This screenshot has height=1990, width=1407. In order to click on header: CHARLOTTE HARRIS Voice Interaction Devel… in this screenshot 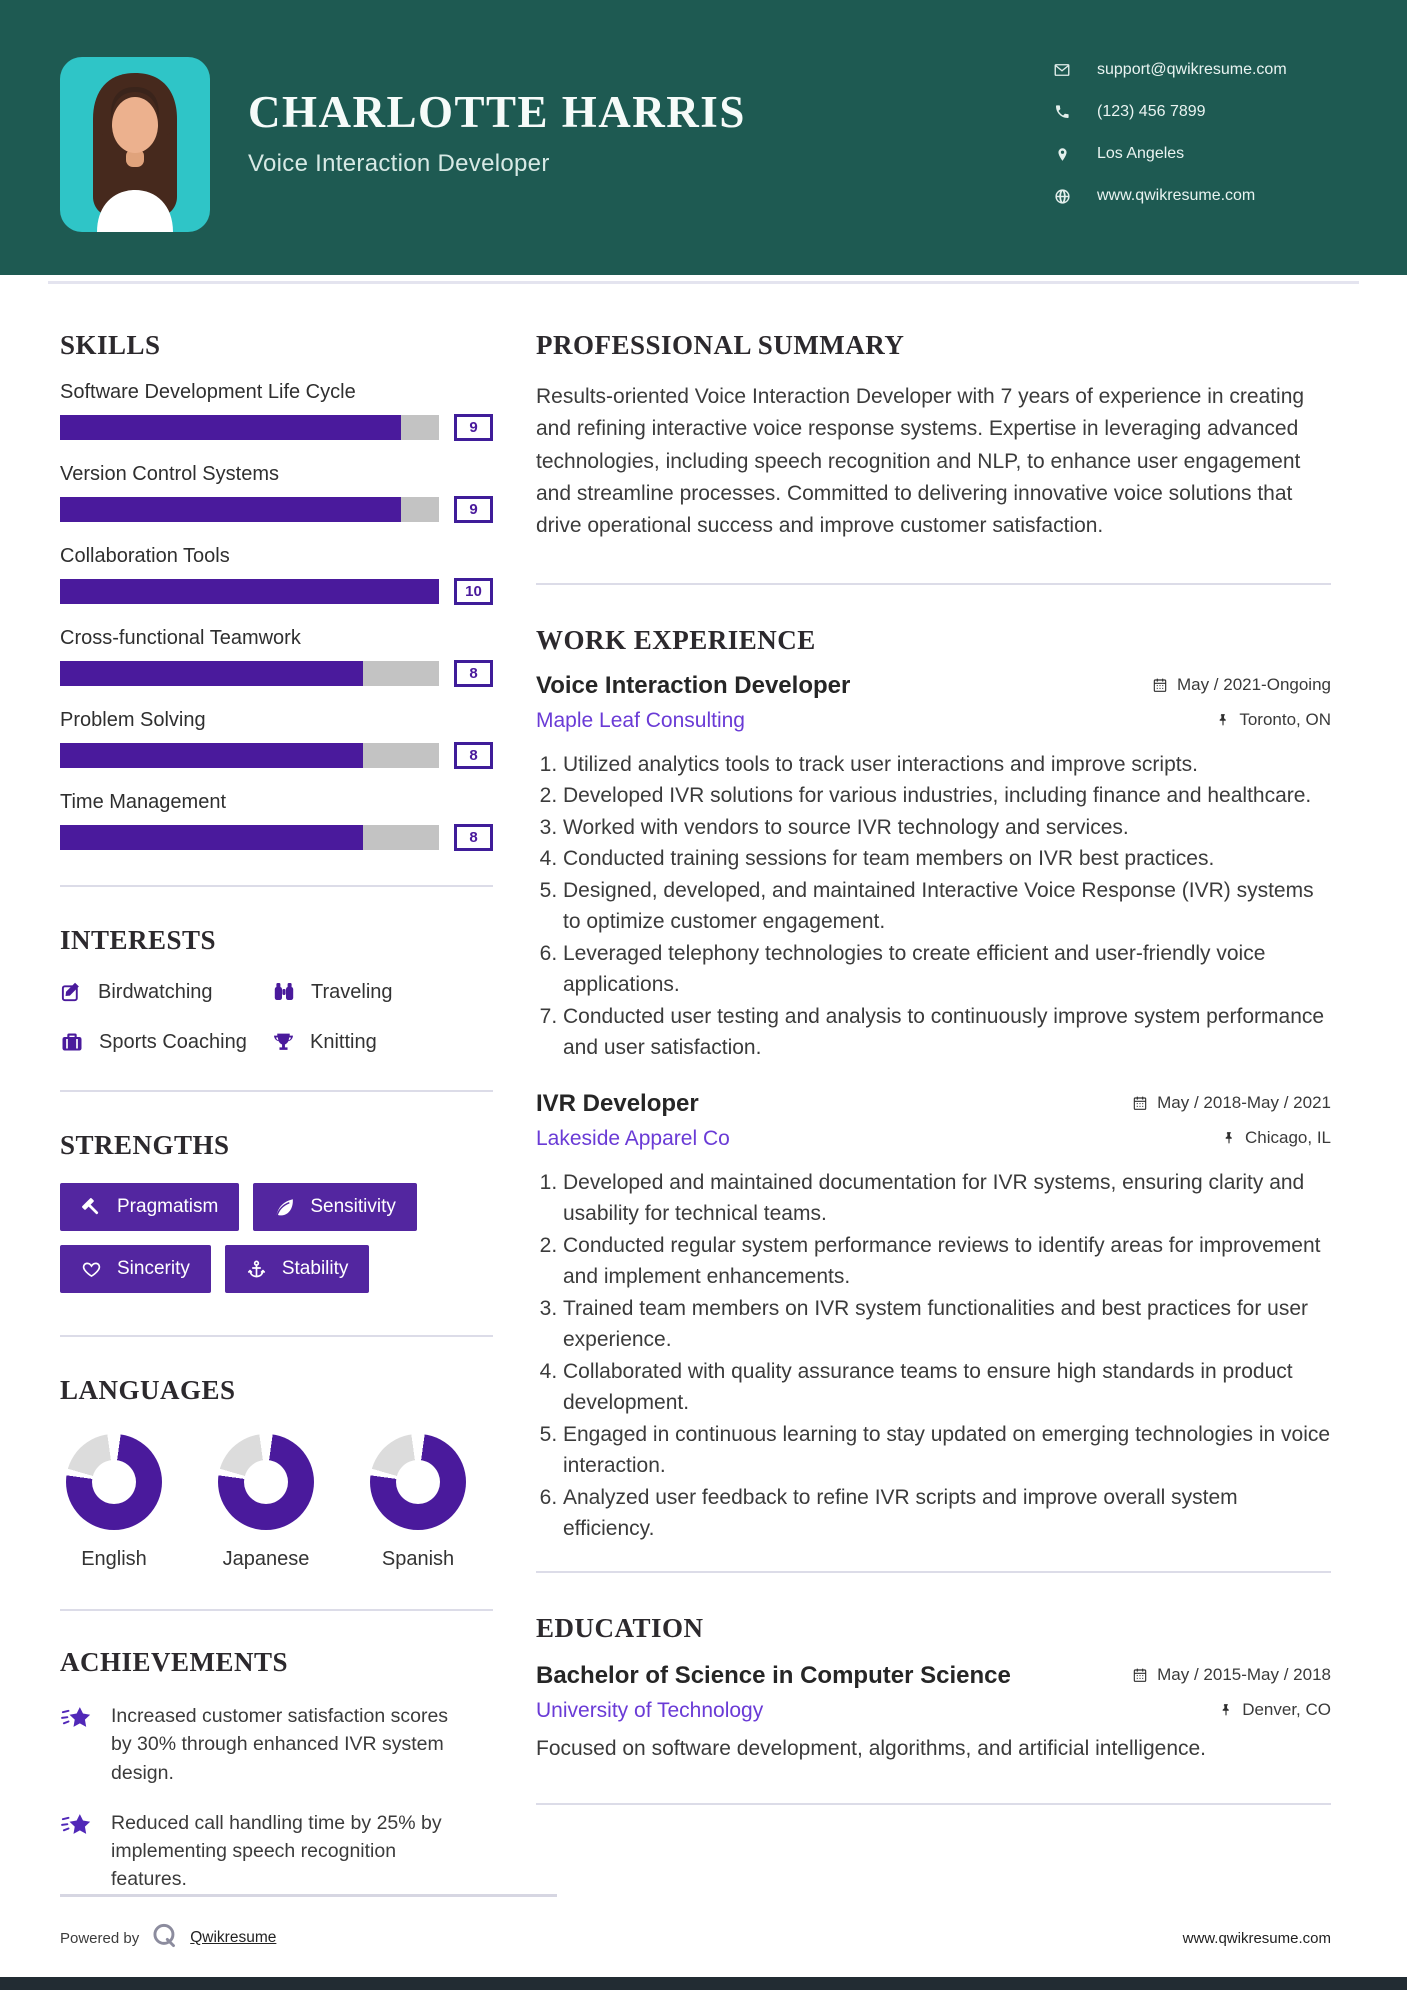, I will do `click(703, 137)`.